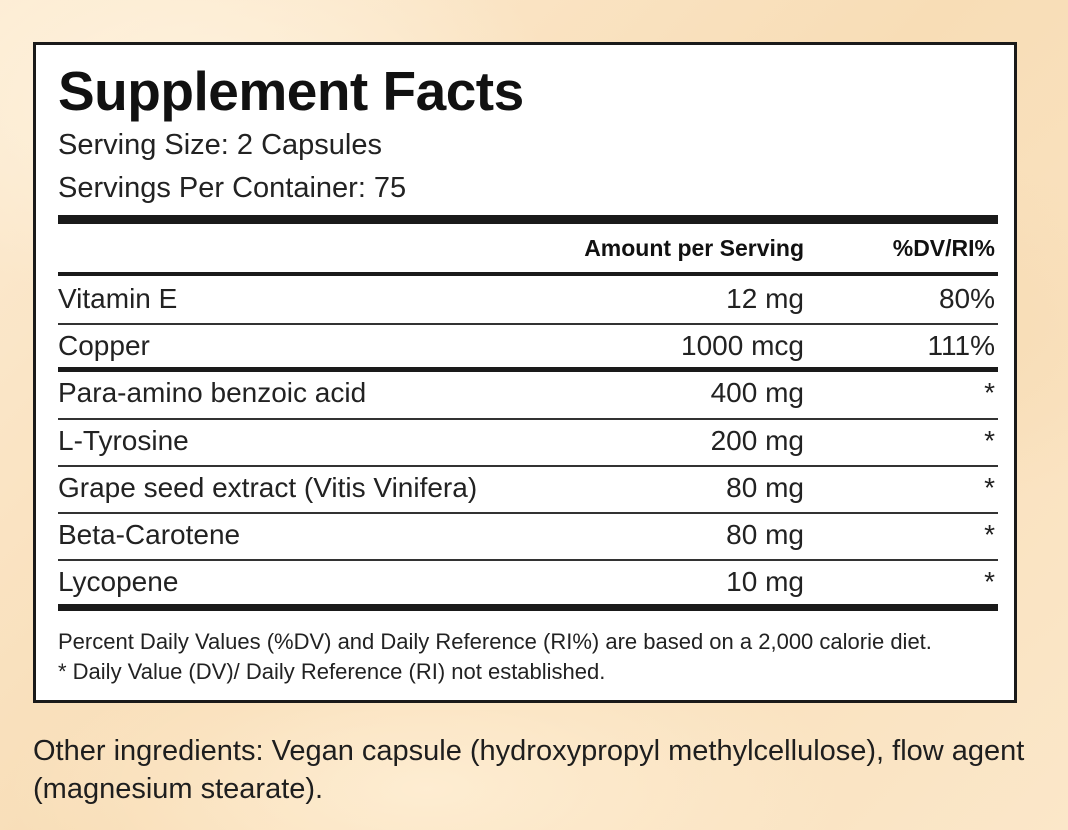 This screenshot has width=1068, height=830. Describe the element at coordinates (528, 369) in the screenshot. I see `section-divider` at that location.